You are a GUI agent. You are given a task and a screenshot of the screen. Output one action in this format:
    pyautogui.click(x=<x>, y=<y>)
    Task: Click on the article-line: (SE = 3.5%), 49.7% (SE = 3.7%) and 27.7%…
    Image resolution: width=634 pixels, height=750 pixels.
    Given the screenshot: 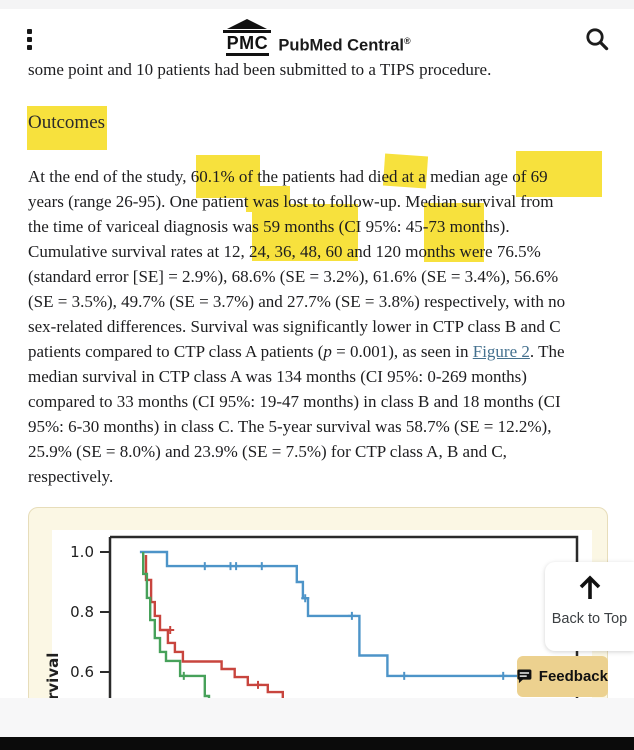 What is the action you would take?
    pyautogui.click(x=297, y=301)
    